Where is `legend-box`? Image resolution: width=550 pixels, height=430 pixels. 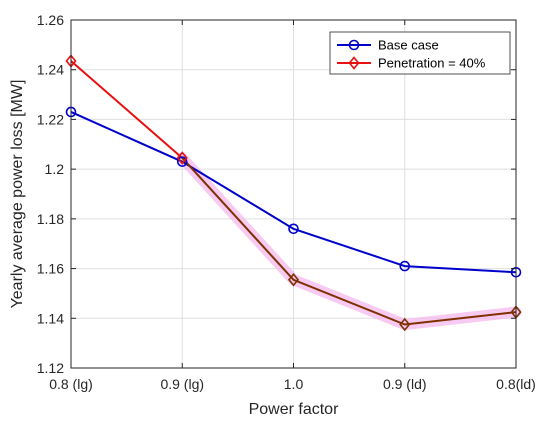 legend-box is located at coordinates (420, 53).